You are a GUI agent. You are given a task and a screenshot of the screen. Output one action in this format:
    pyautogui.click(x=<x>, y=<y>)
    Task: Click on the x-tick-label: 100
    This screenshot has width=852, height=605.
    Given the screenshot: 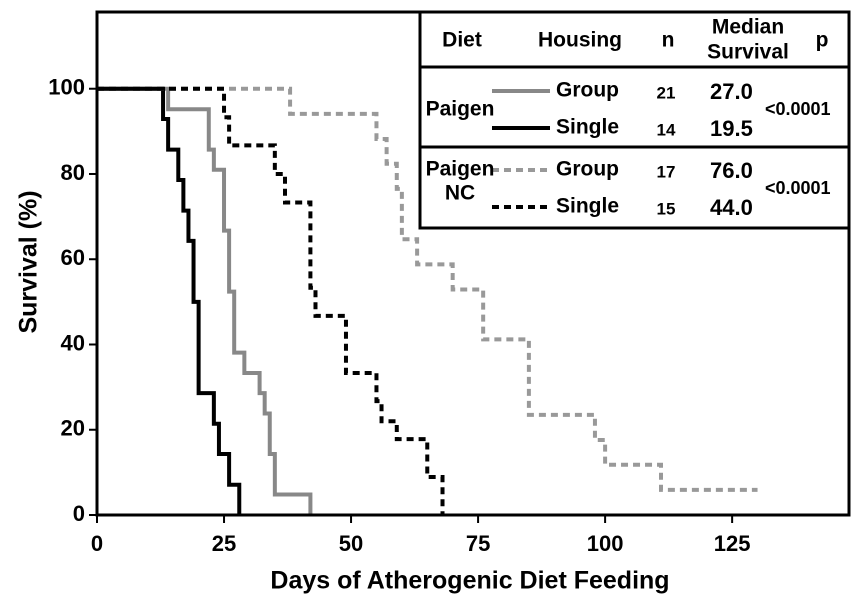 What is the action you would take?
    pyautogui.click(x=605, y=543)
    